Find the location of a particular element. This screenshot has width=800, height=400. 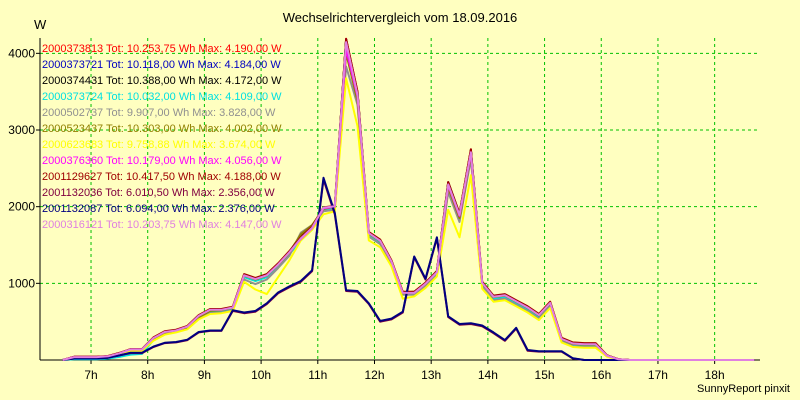

x-tick-label: 15h is located at coordinates (545, 375).